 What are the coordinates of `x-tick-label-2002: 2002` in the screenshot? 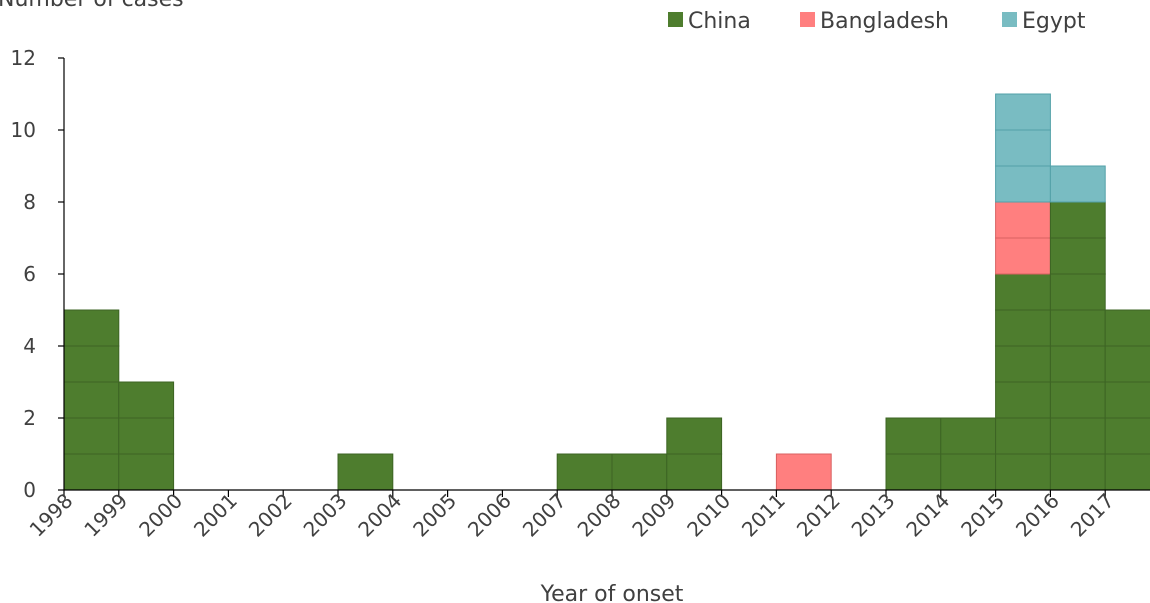 It's located at (270, 515).